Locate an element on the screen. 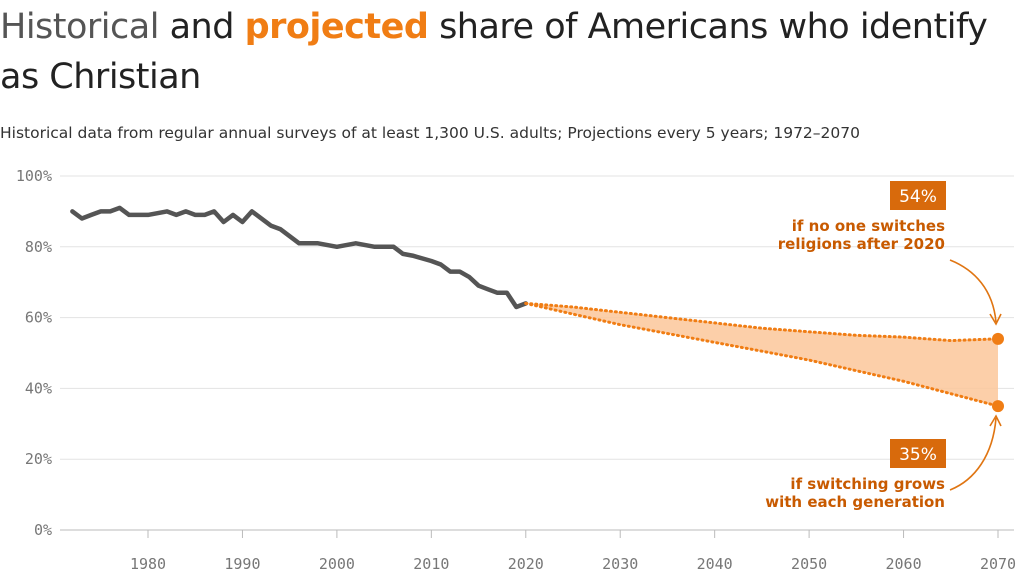 This screenshot has width=1024, height=576. projection-no-switching-line is located at coordinates (762, 322).